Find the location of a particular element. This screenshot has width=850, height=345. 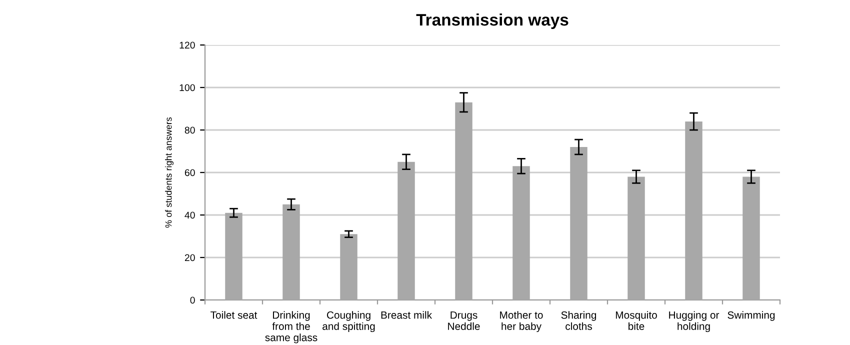

x-tick-label: Coughing and spitting is located at coordinates (348, 321).